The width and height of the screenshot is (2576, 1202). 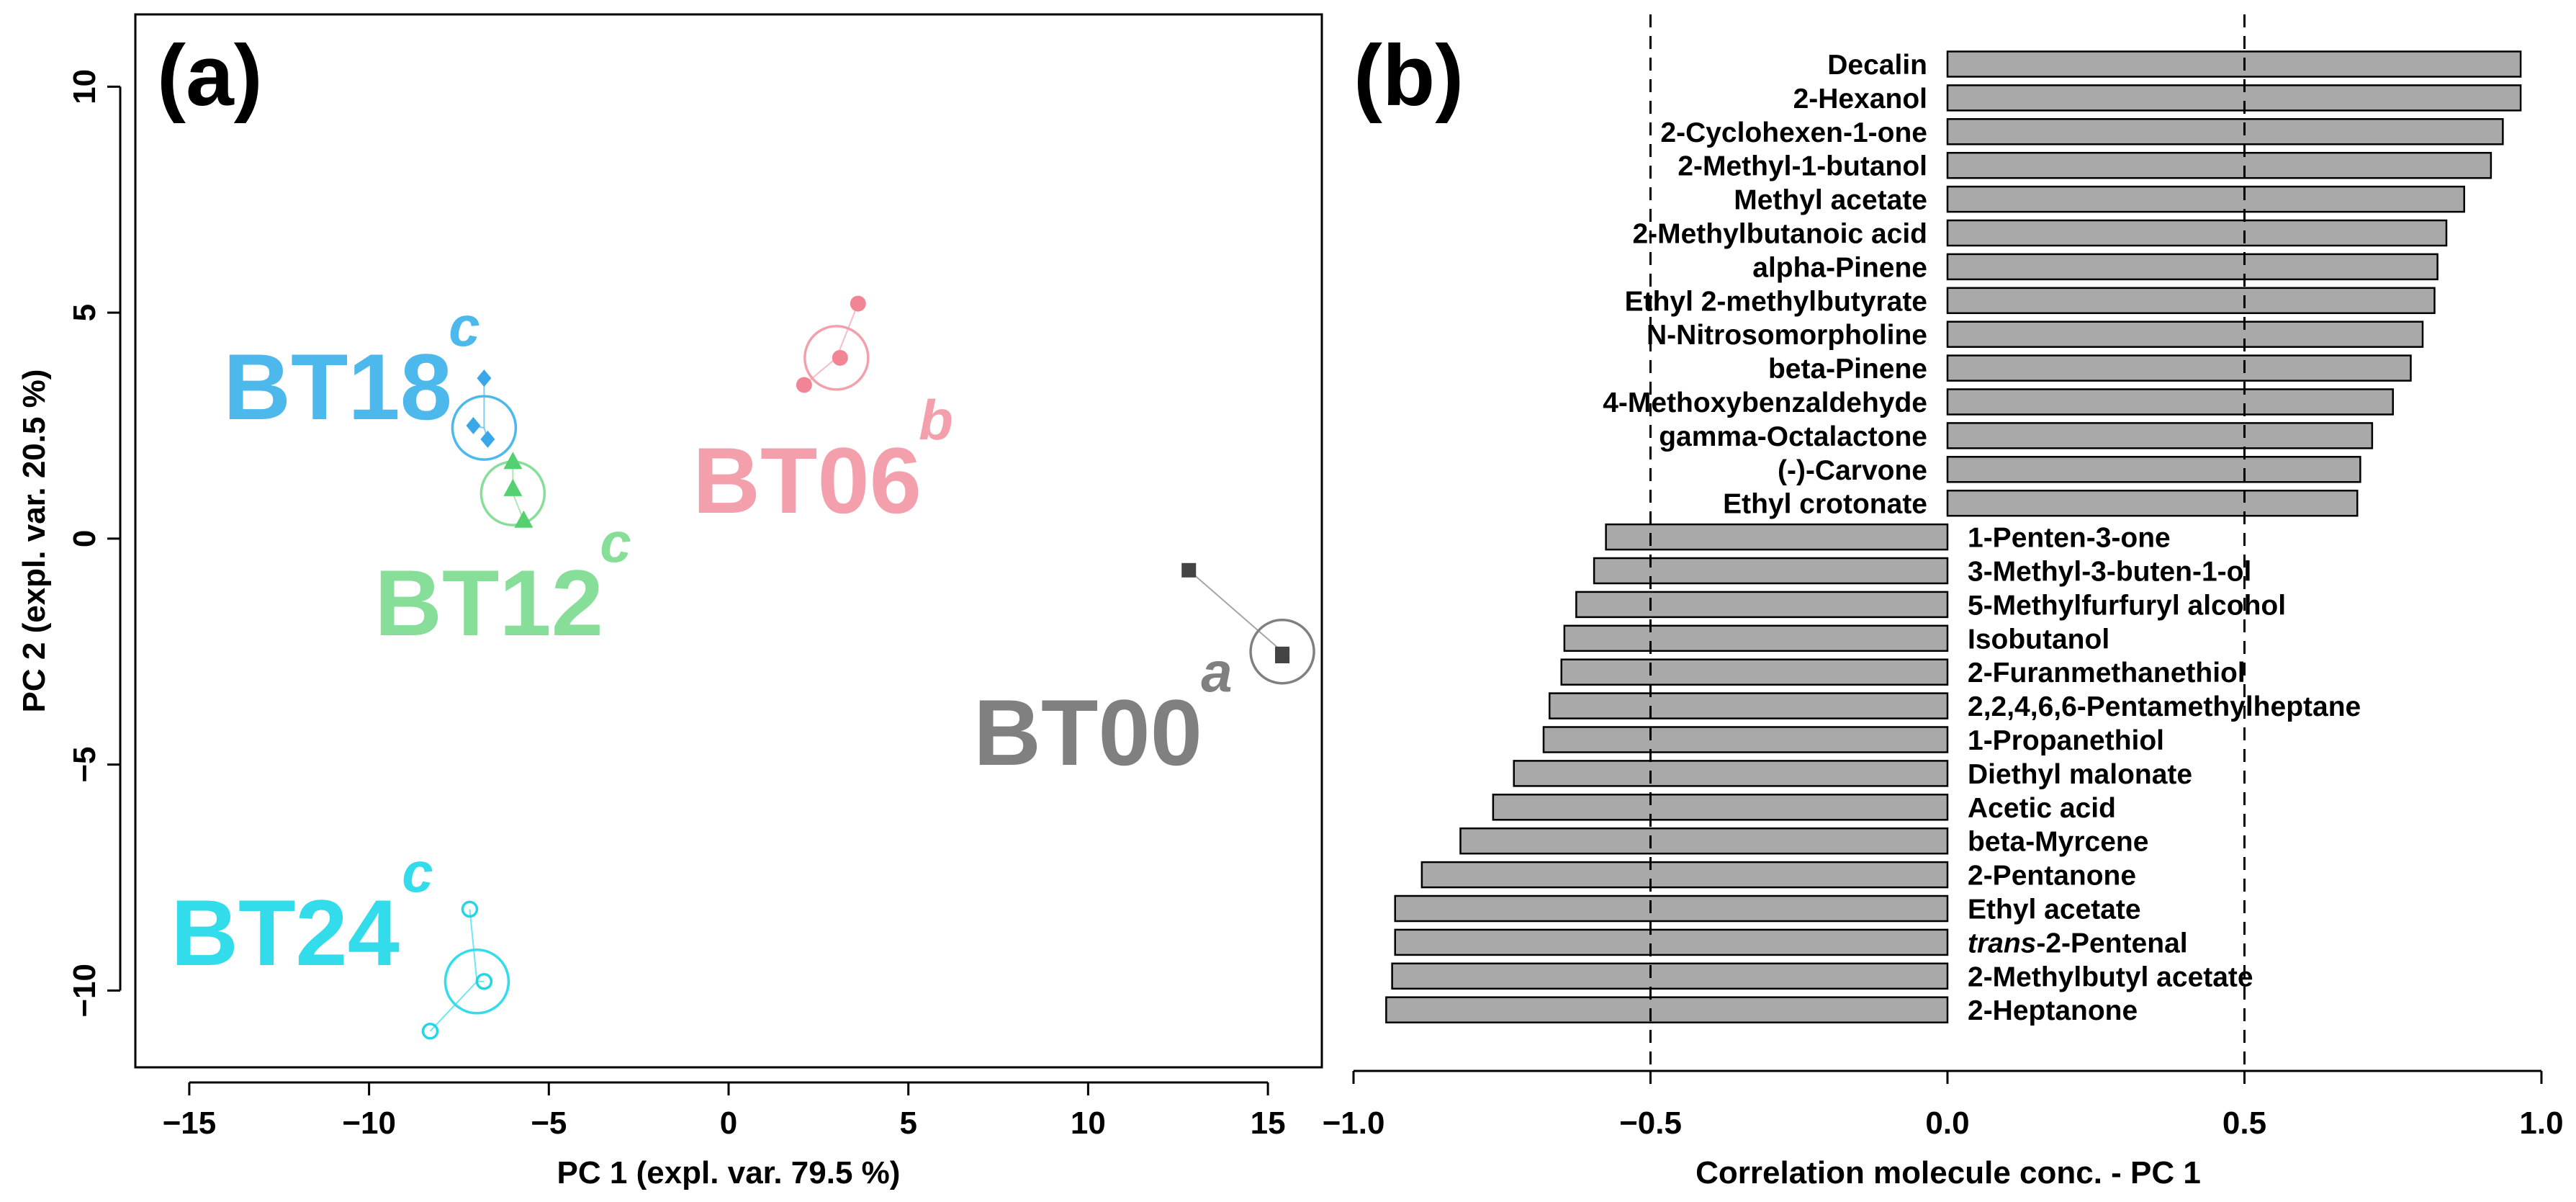 I want to click on bar-label: gamma-Octalactone, so click(x=1793, y=436).